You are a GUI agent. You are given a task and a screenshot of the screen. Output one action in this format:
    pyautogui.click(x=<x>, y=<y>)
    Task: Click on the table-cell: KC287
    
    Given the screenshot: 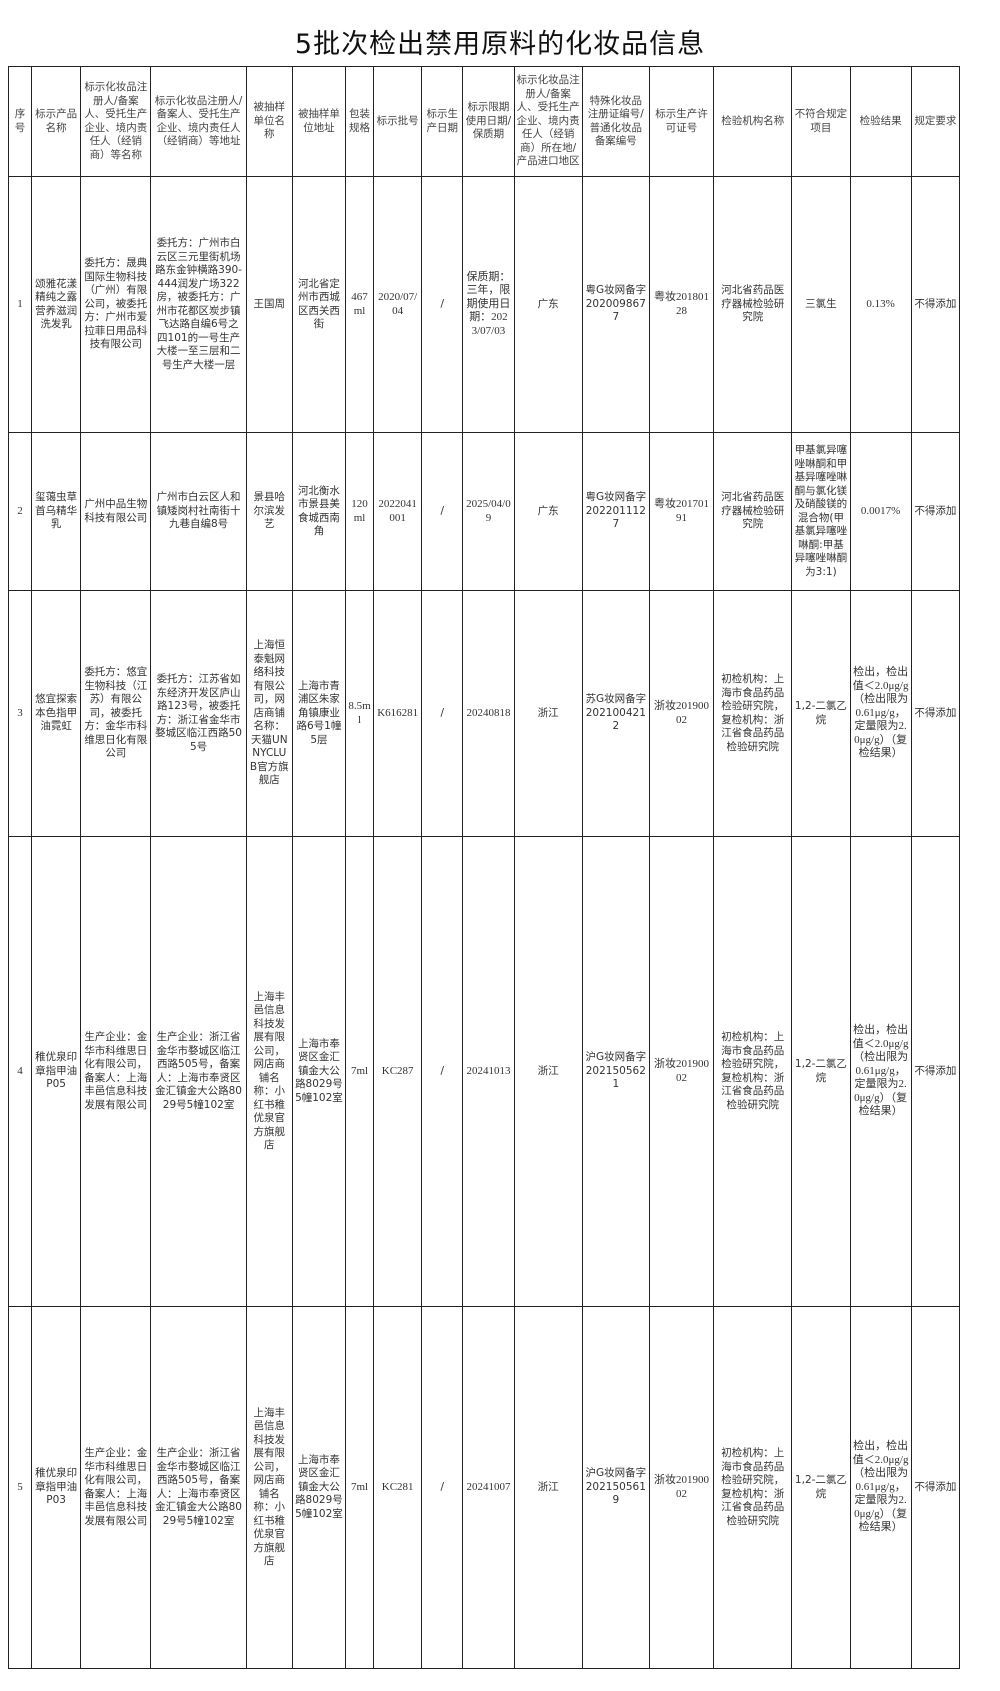 What is the action you would take?
    pyautogui.click(x=398, y=1071)
    